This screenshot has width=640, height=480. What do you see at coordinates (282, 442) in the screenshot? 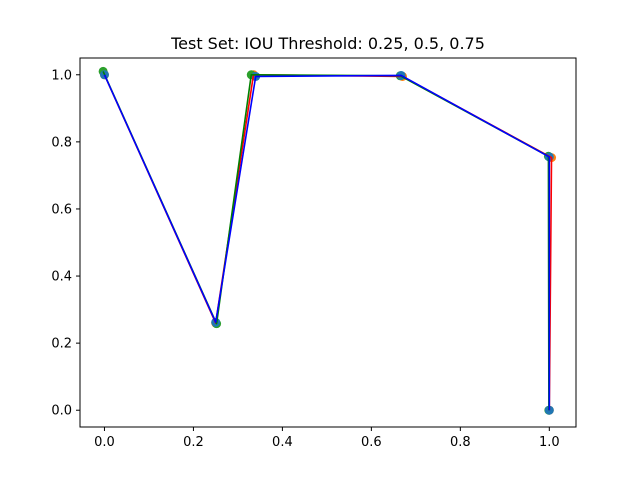
I see `x-tick-label: 0.4` at bounding box center [282, 442].